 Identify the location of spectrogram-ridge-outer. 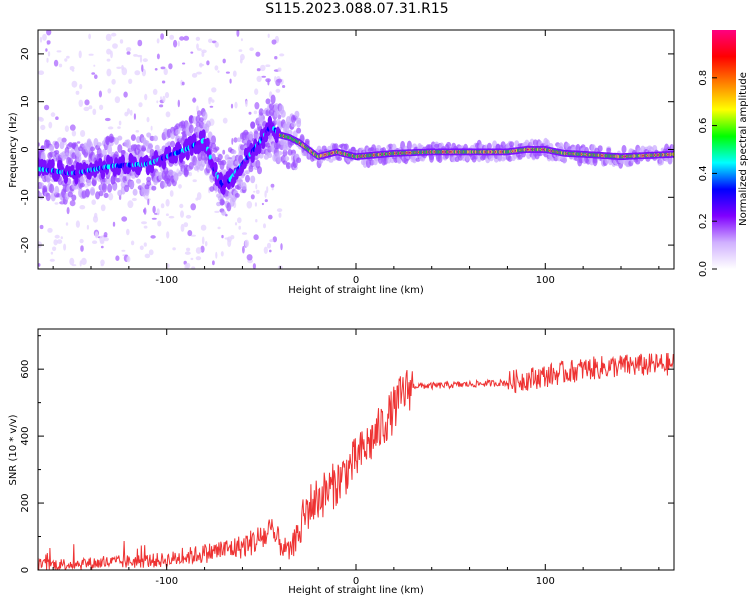
(187, 155).